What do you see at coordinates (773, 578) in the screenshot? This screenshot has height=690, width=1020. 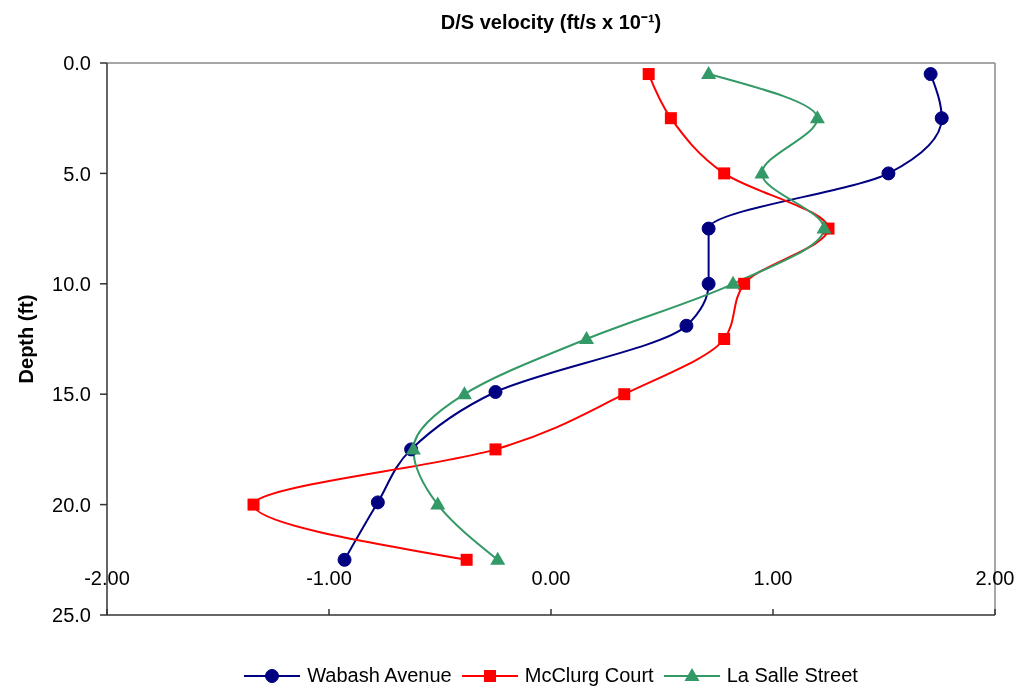 I see `x-tick-label: 1.00` at bounding box center [773, 578].